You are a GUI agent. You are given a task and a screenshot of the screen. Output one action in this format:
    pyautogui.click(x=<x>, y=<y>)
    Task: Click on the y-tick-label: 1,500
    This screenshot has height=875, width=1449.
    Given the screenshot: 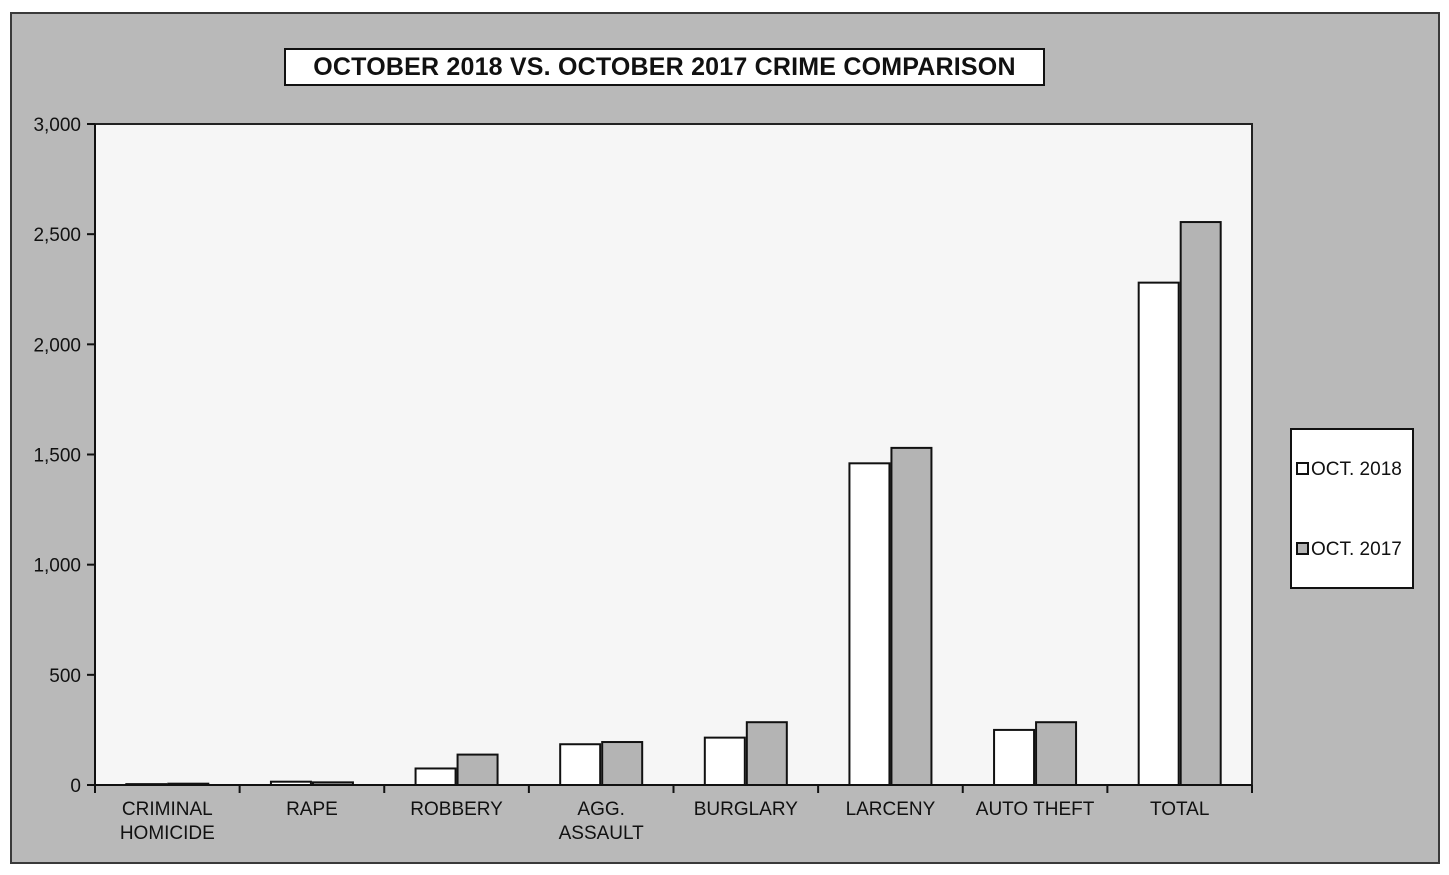 What is the action you would take?
    pyautogui.click(x=57, y=456)
    